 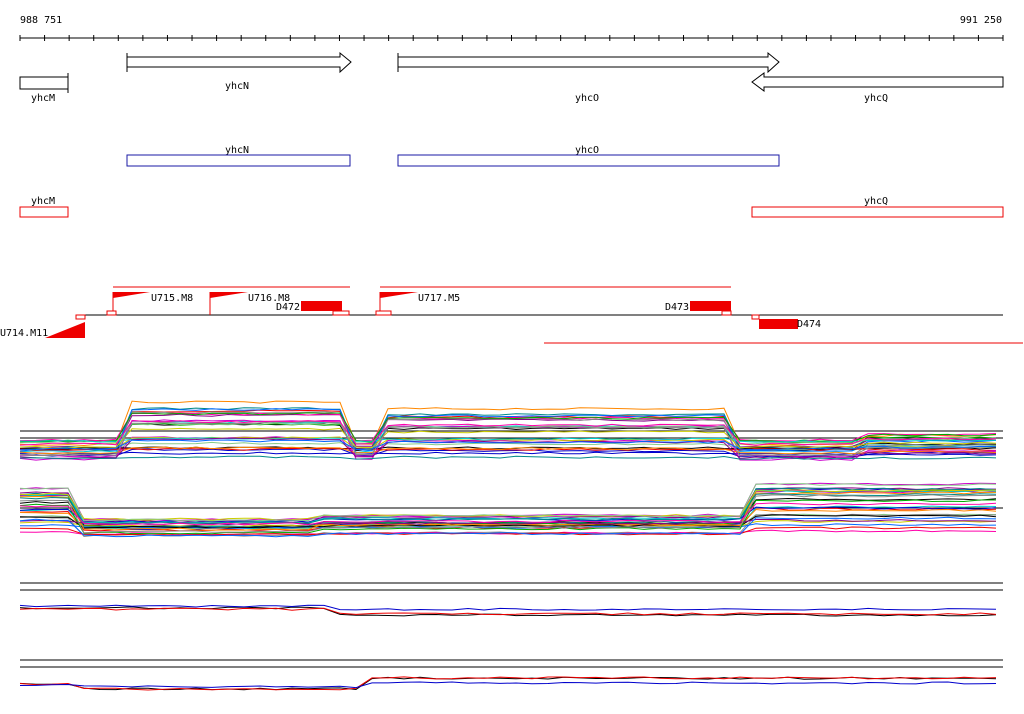 I want to click on feature-label: U717.M5, so click(x=439, y=298).